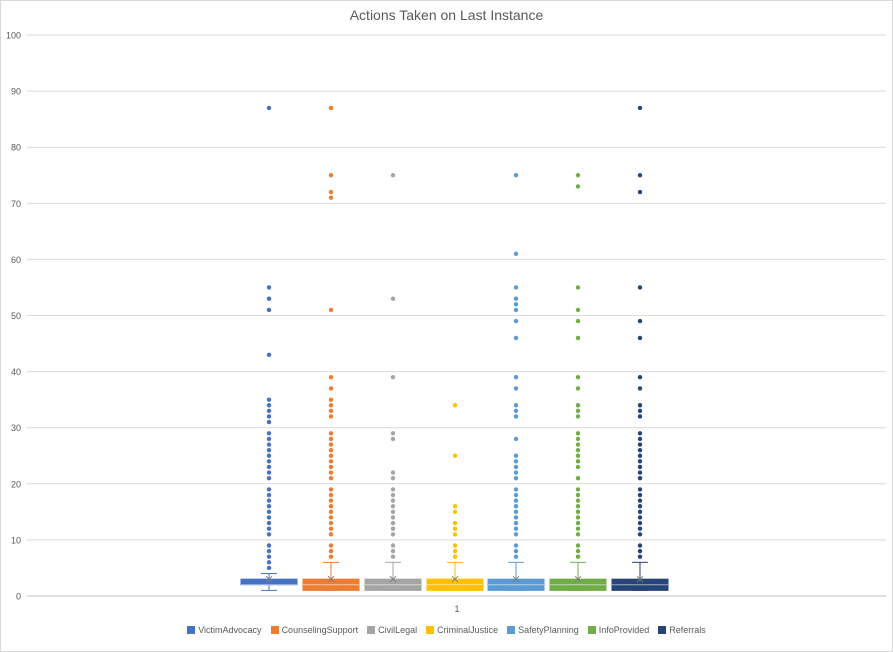 Image resolution: width=893 pixels, height=652 pixels. What do you see at coordinates (13, 36) in the screenshot?
I see `y-tick-label: 100` at bounding box center [13, 36].